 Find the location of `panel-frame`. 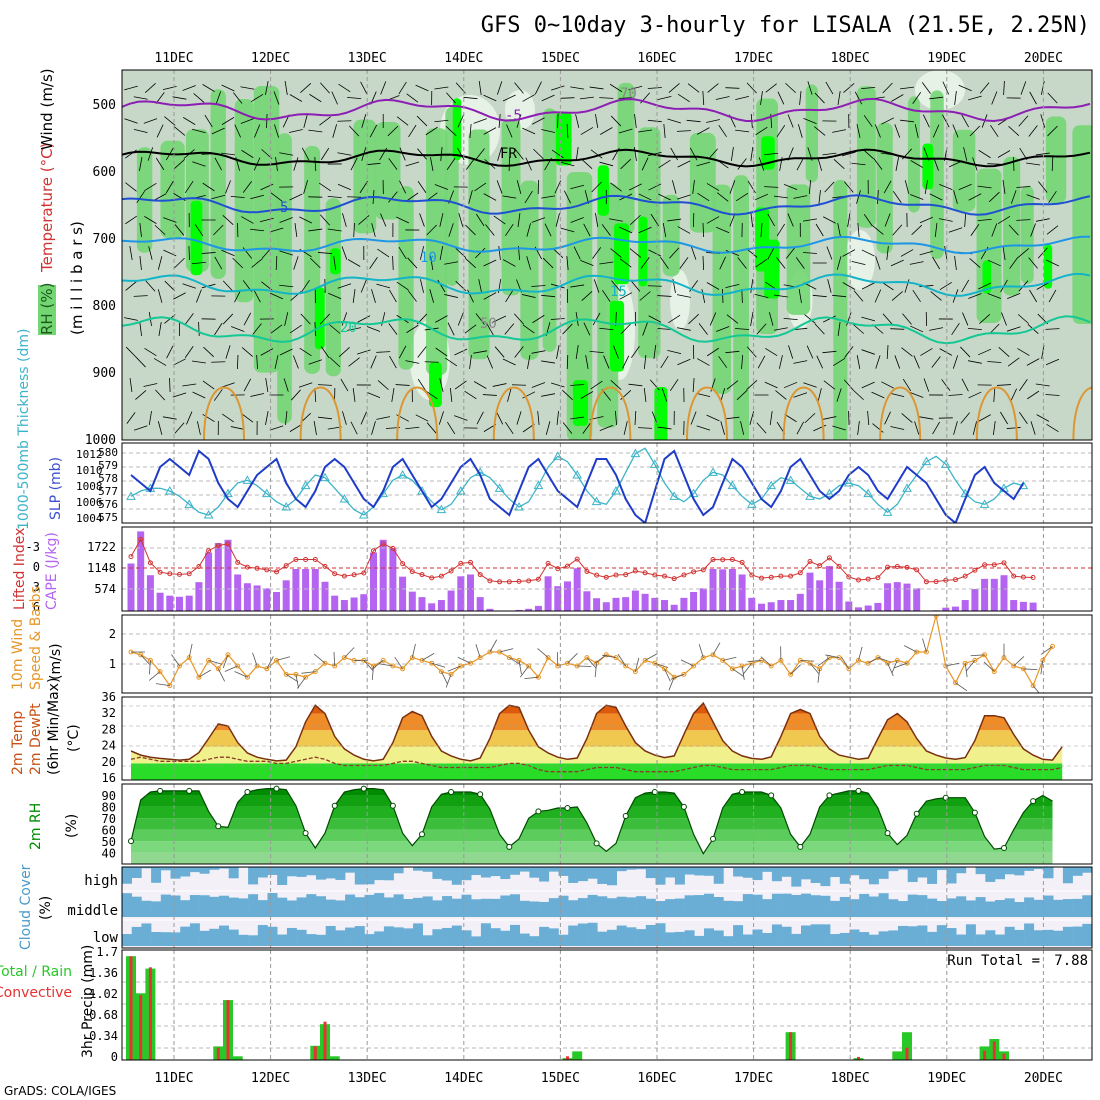

panel-frame is located at coordinates (607, 654).